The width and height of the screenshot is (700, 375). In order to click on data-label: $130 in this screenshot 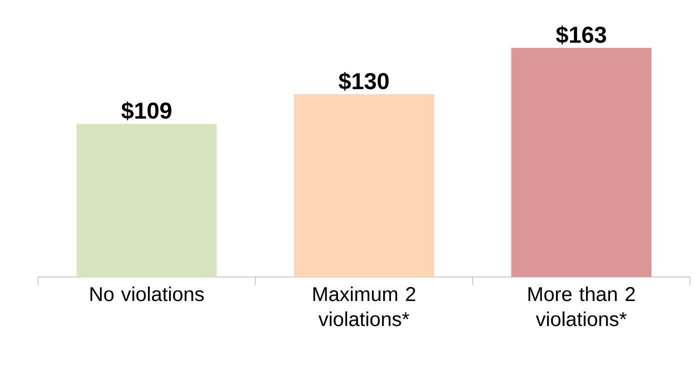, I will do `click(363, 81)`.